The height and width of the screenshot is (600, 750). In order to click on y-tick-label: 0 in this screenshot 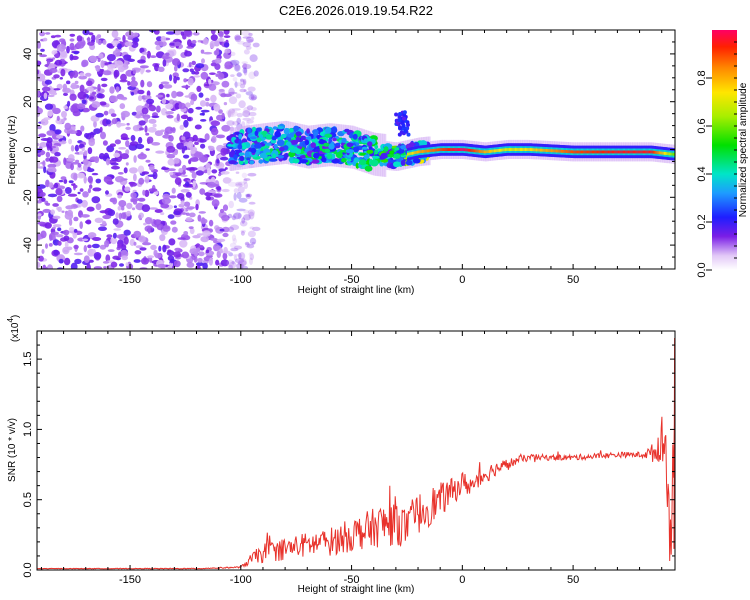, I will do `click(28, 149)`.